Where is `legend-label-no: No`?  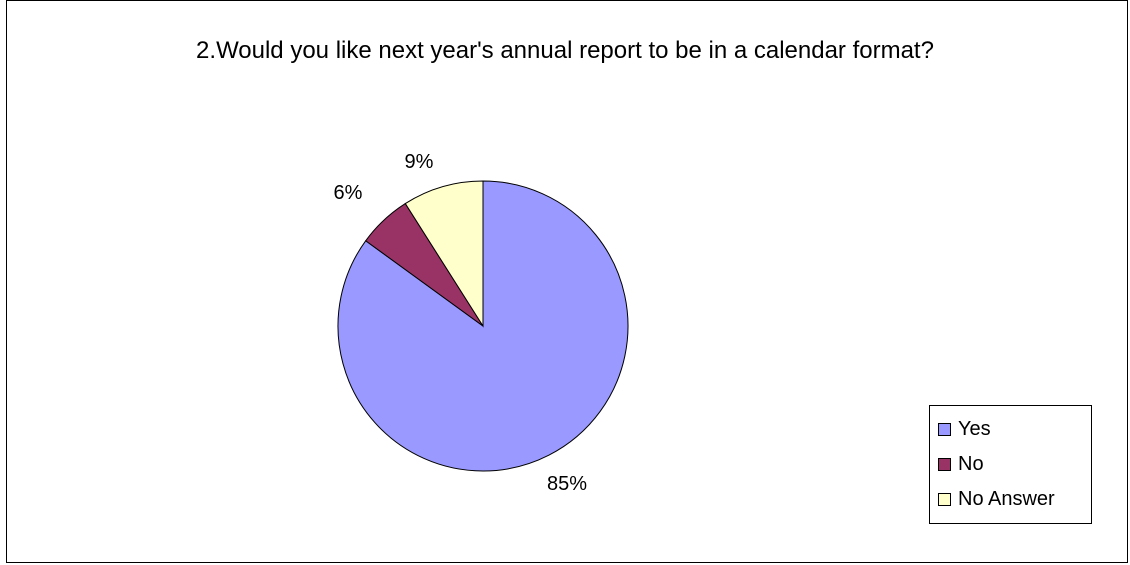 legend-label-no: No is located at coordinates (971, 464).